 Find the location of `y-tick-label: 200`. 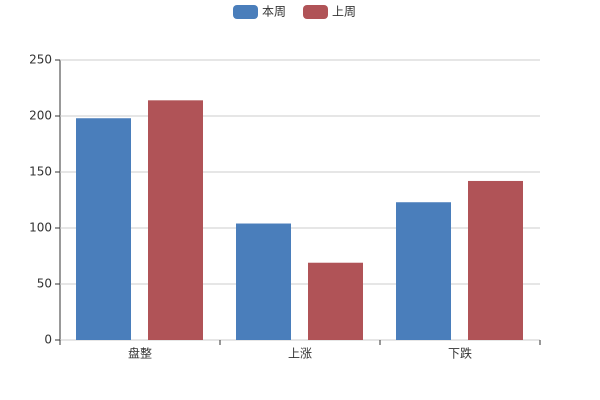

y-tick-label: 200 is located at coordinates (40, 116).